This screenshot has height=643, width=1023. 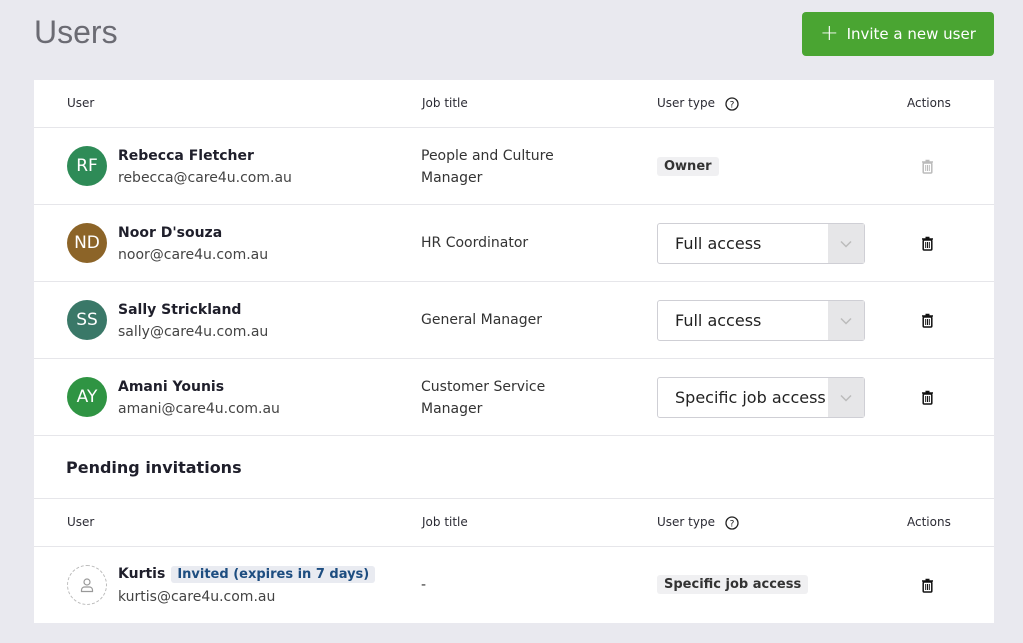 I want to click on job-title: -, so click(x=424, y=585).